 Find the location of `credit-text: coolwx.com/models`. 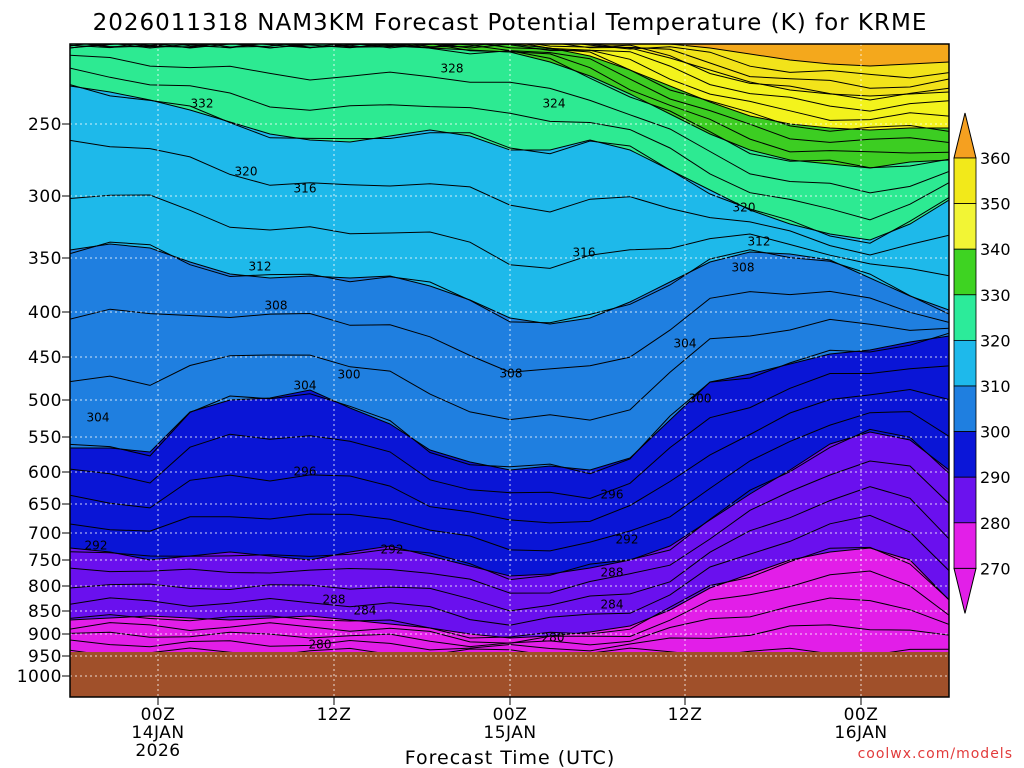

credit-text: coolwx.com/models is located at coordinates (935, 754).